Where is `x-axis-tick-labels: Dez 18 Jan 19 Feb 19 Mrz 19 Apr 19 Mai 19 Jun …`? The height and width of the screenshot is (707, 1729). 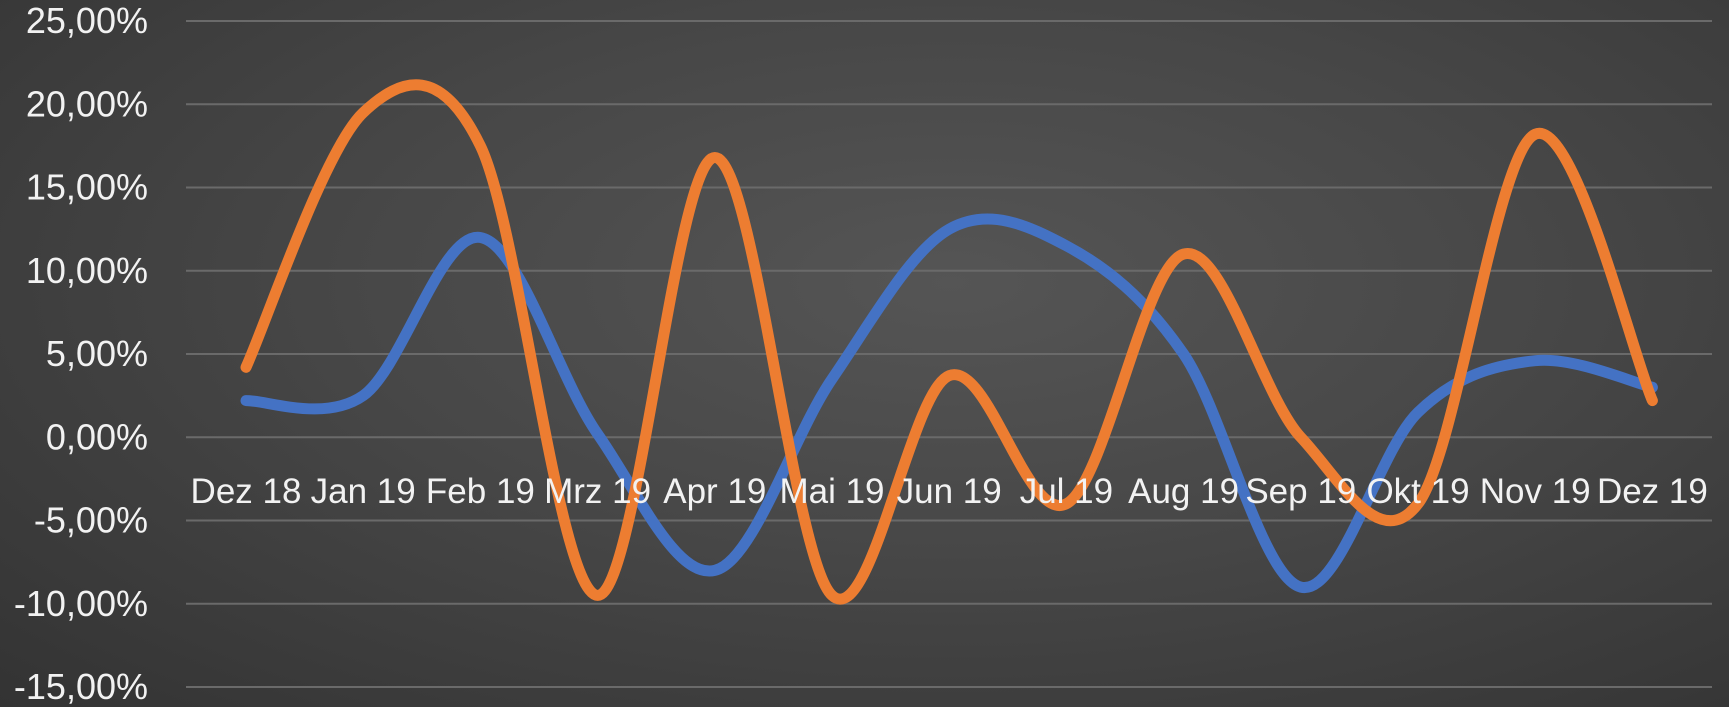
x-axis-tick-labels: Dez 18 Jan 19 Feb 19 Mrz 19 Apr 19 Mai 19 Jun … is located at coordinates (949, 491).